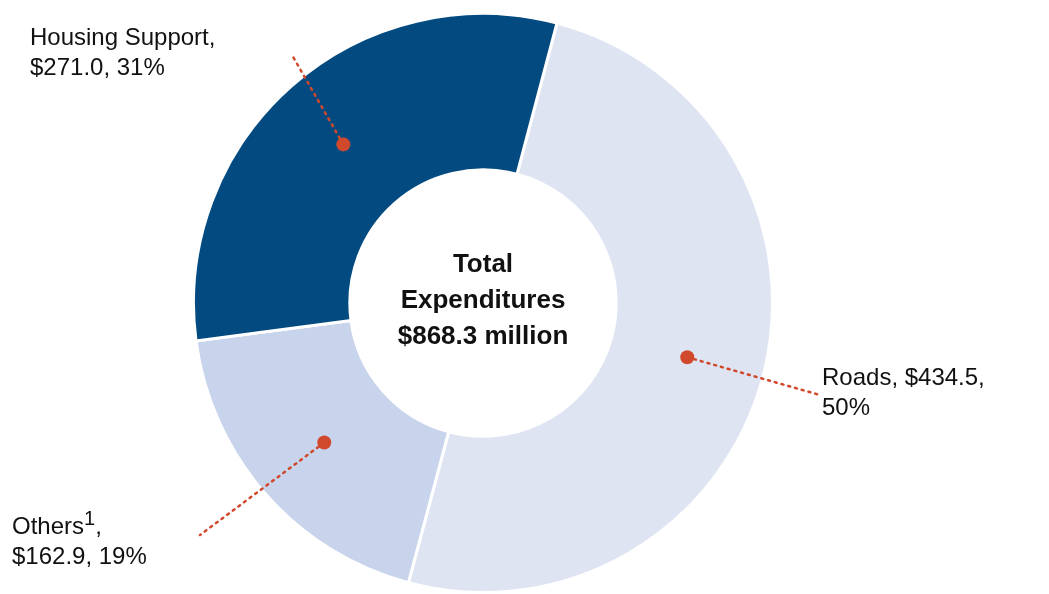  What do you see at coordinates (904, 392) in the screenshot?
I see `slice-label: Roads, $434.5, 50%` at bounding box center [904, 392].